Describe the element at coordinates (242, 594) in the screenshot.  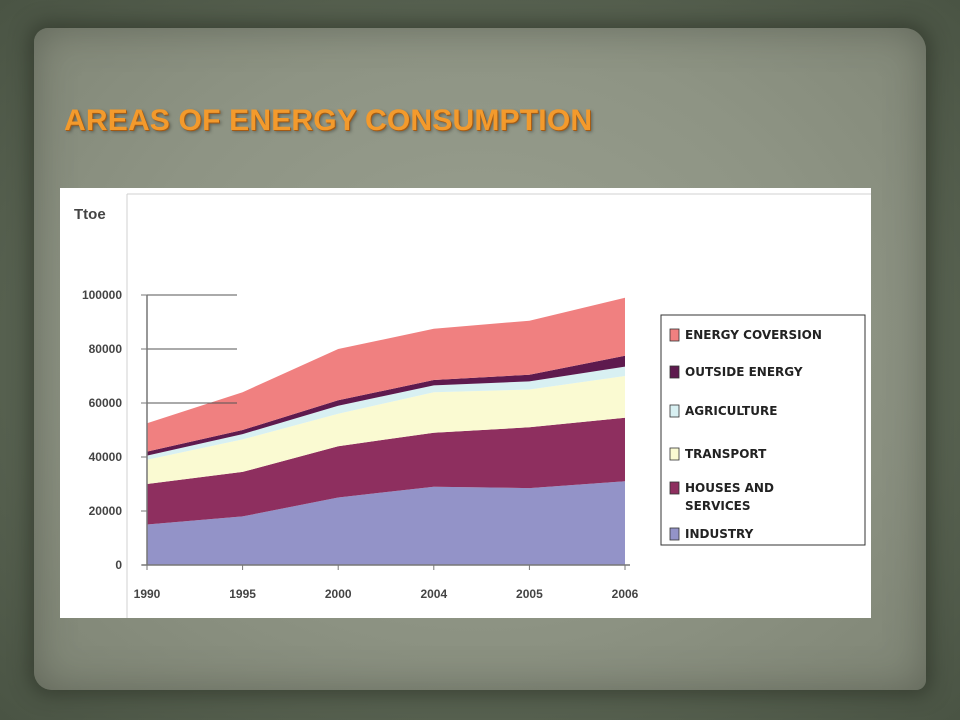
I see `x-tick-label: 1995` at that location.